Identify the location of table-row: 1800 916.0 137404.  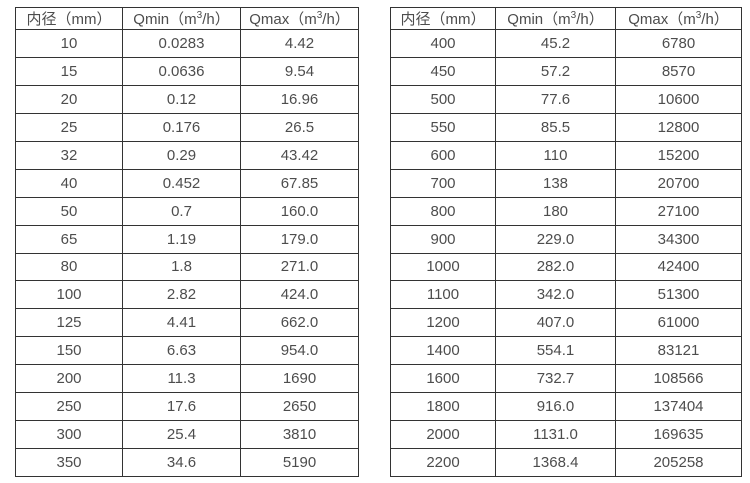
(566, 407).